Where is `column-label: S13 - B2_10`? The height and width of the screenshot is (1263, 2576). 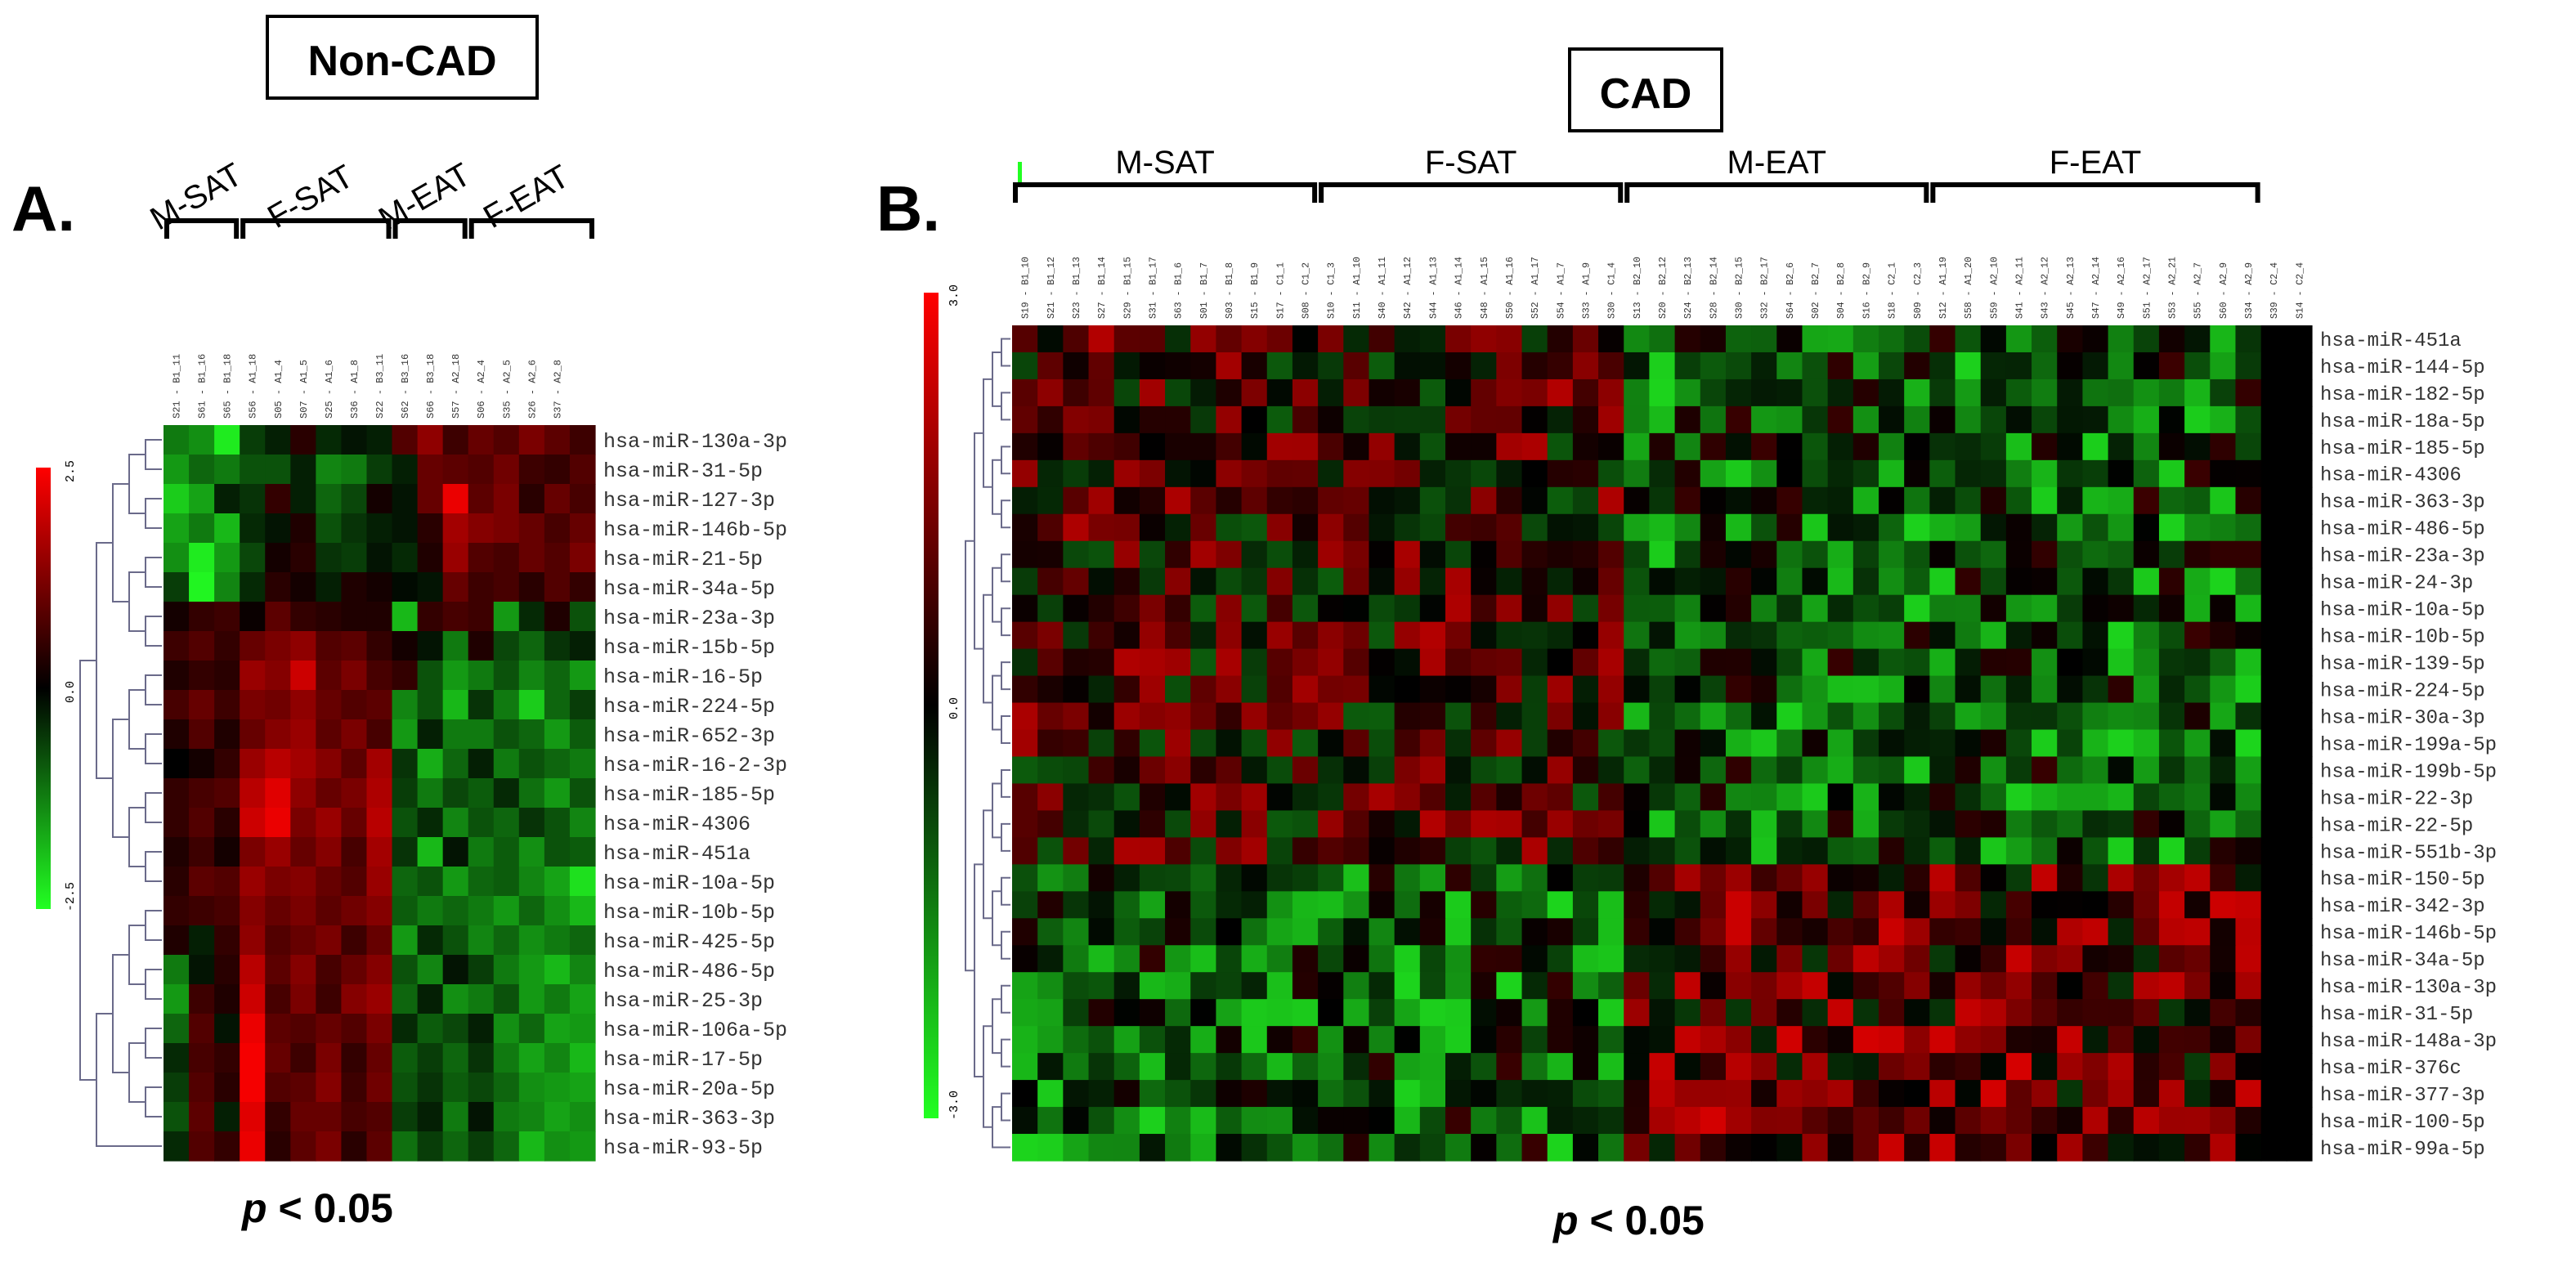 column-label: S13 - B2_10 is located at coordinates (1638, 288).